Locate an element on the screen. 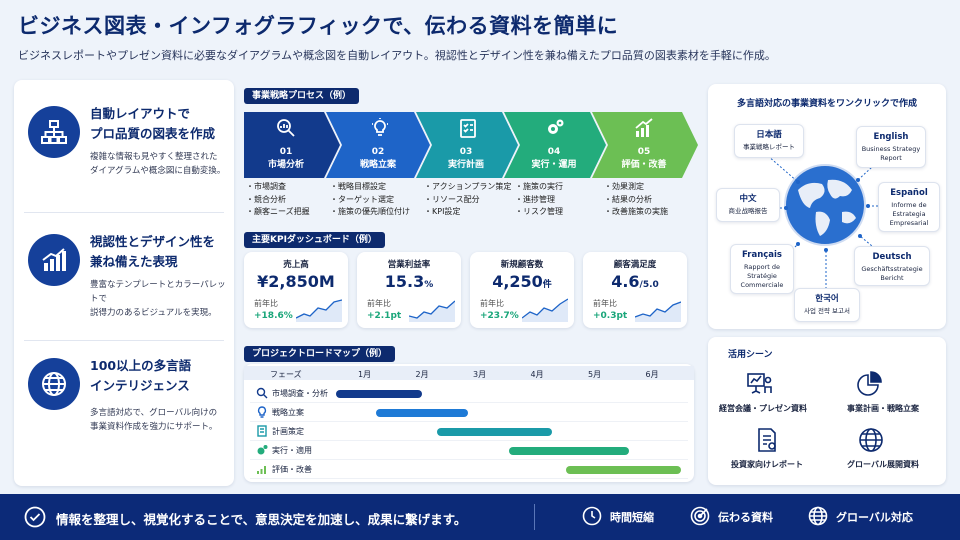 The image size is (960, 540). page-title: ビジネス図表・インフォグラフィックで、伝わる資料を簡単に is located at coordinates (318, 26).